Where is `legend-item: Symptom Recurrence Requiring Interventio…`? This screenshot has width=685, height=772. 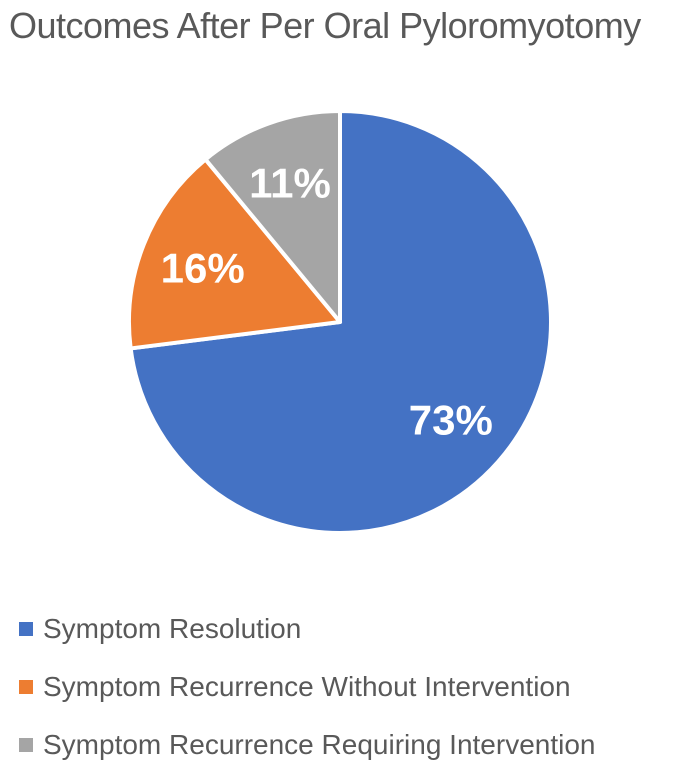
legend-item: Symptom Recurrence Requiring Interventio… is located at coordinates (307, 745).